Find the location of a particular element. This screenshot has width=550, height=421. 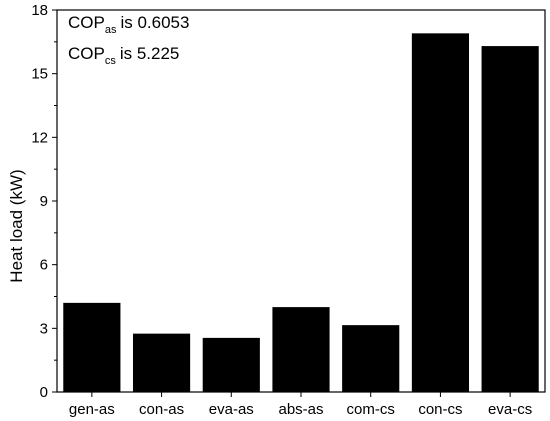

x-tick-label-com-cs: com-cs is located at coordinates (371, 409).